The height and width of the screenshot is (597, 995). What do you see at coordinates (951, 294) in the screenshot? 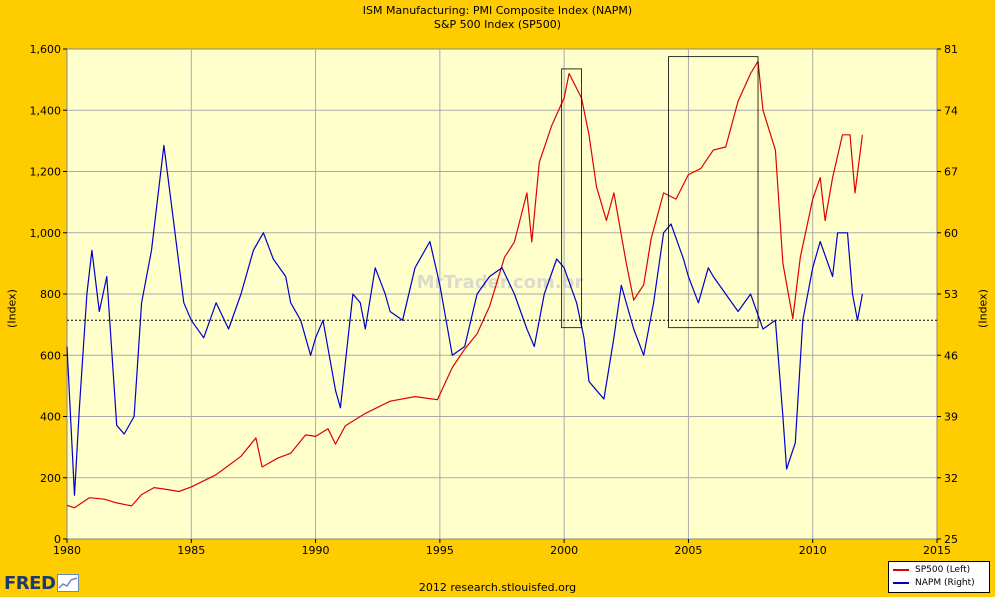
I see `y-right-tick-label: 53` at bounding box center [951, 294].